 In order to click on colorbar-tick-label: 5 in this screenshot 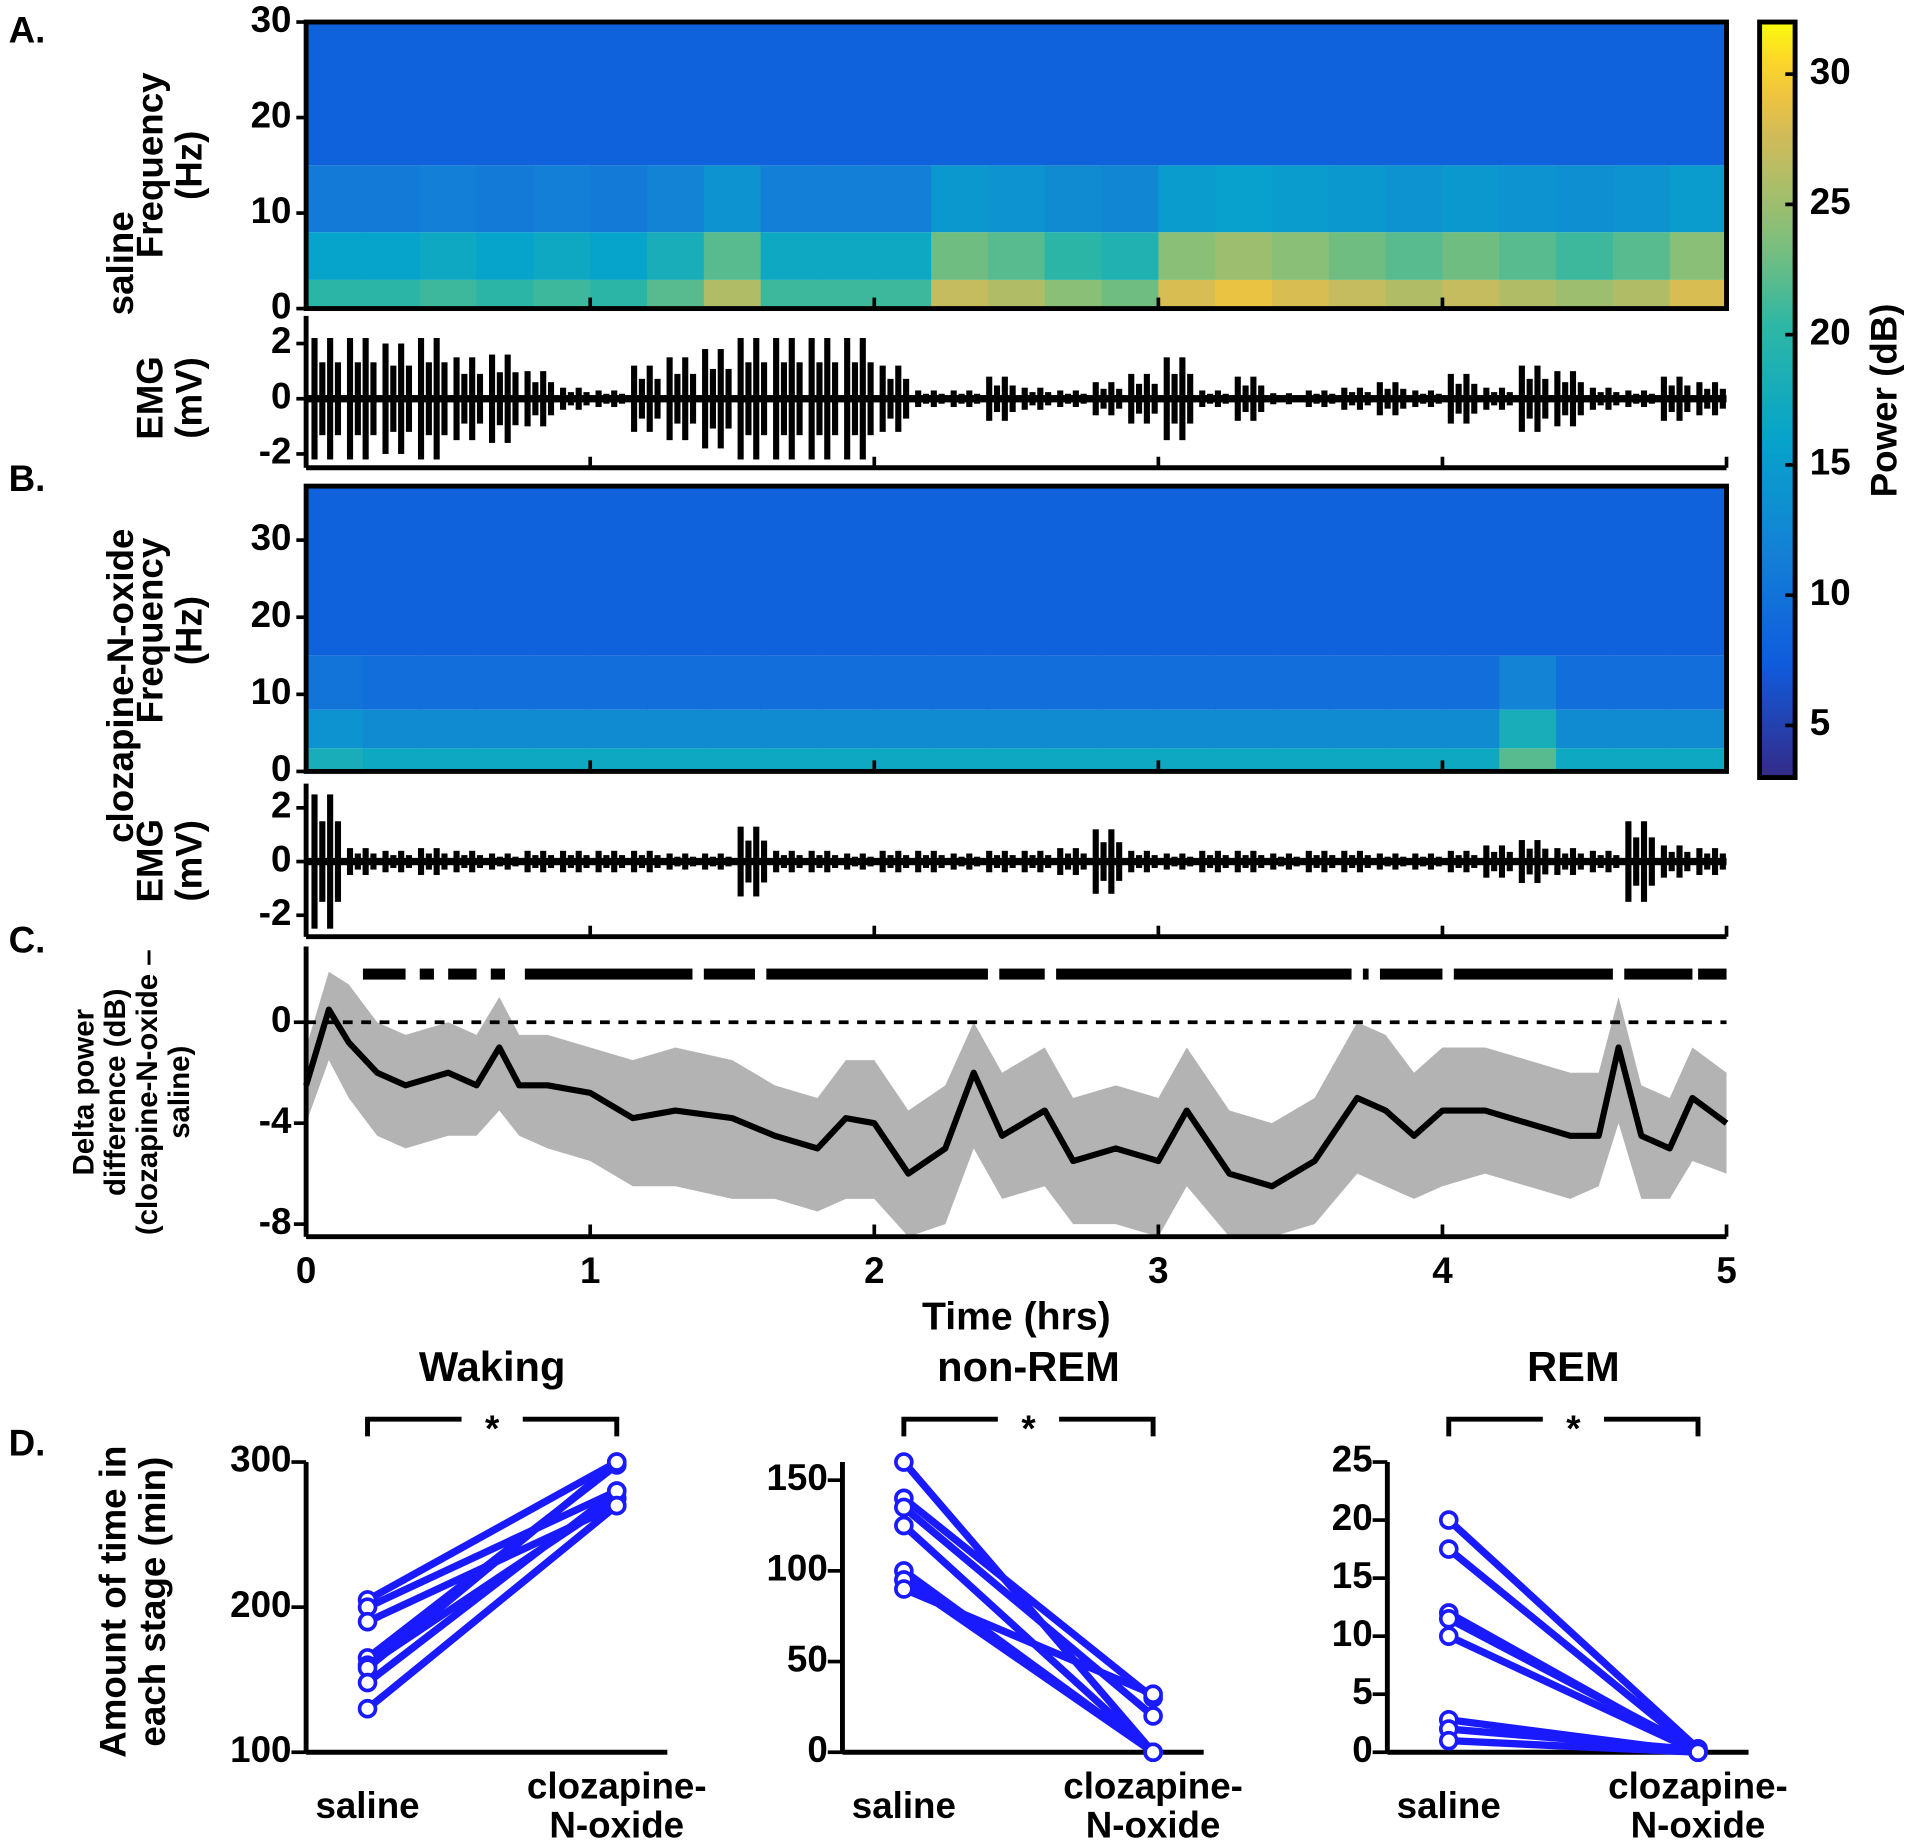, I will do `click(1820, 722)`.